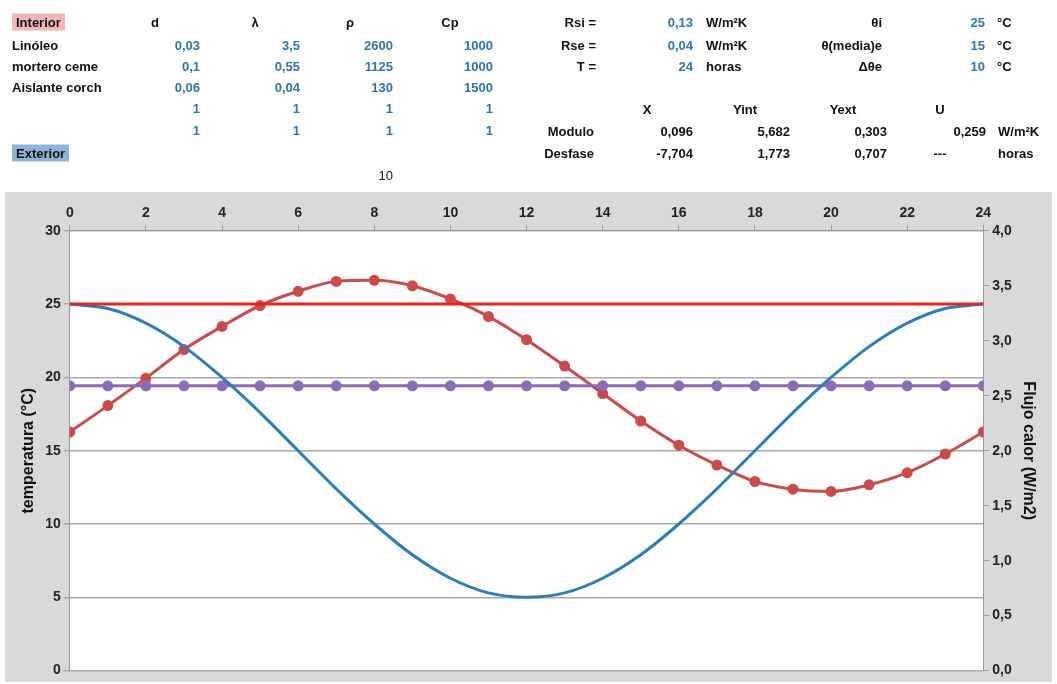 Image resolution: width=1057 pixels, height=684 pixels. I want to click on text: 0,03, so click(187, 45).